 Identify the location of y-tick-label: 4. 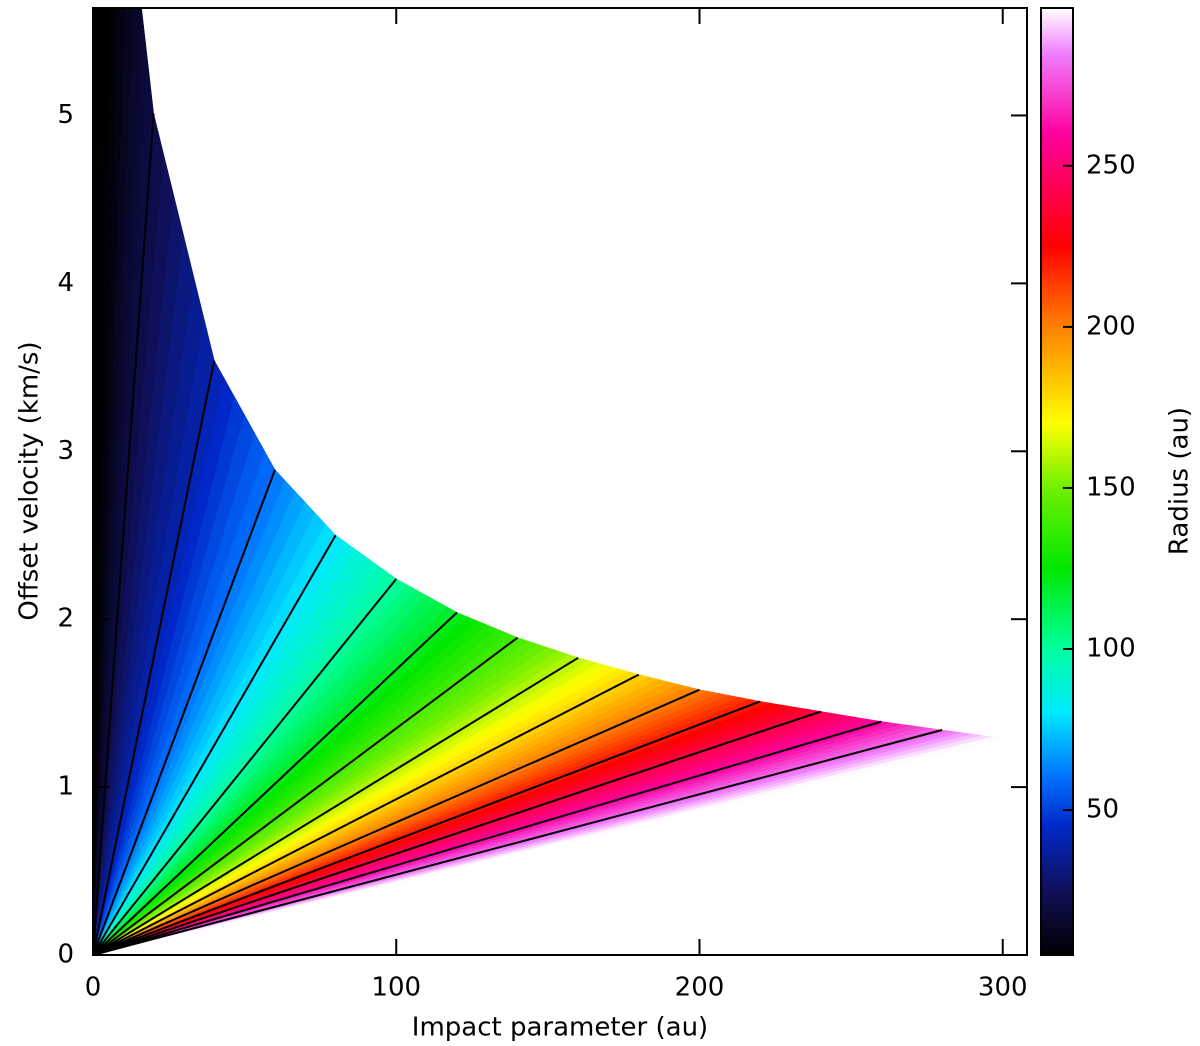
(65, 283).